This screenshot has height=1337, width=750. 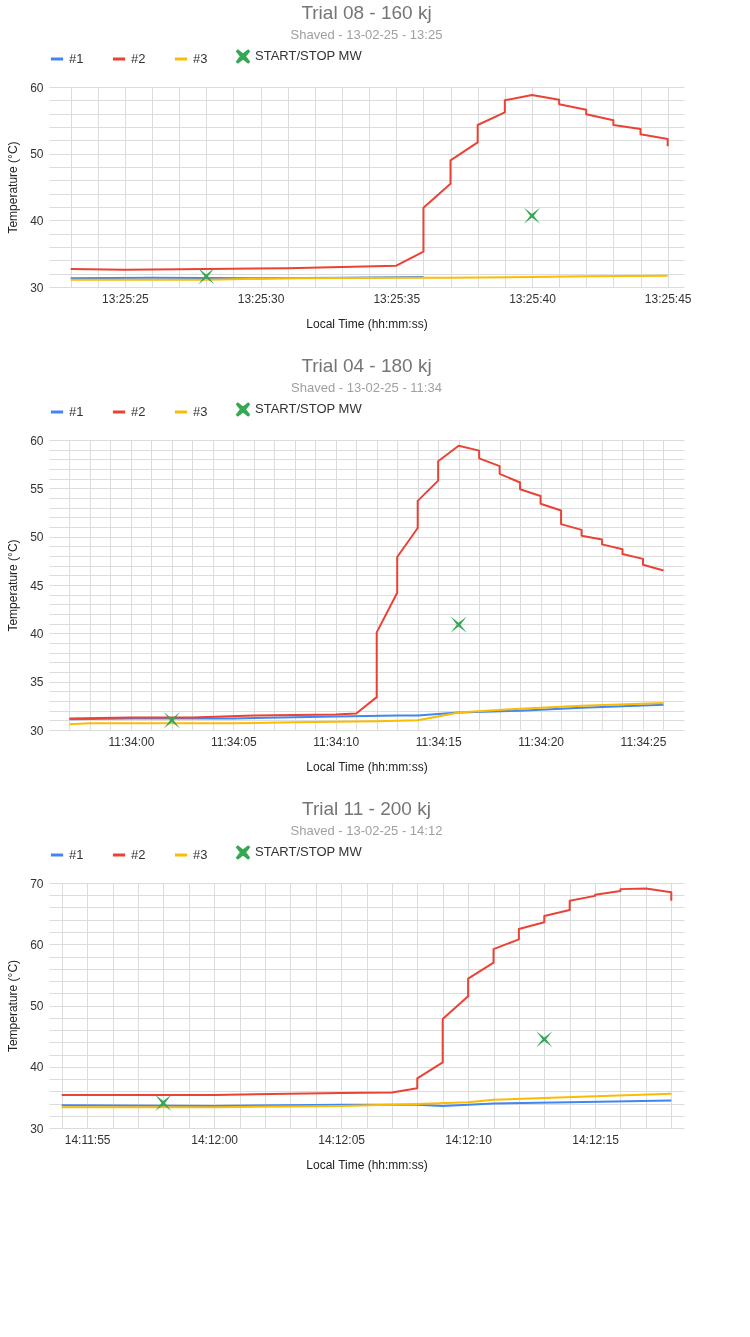 I want to click on chart-subtitle: Shaved - 13-02-25 - 13:25, so click(x=366, y=34).